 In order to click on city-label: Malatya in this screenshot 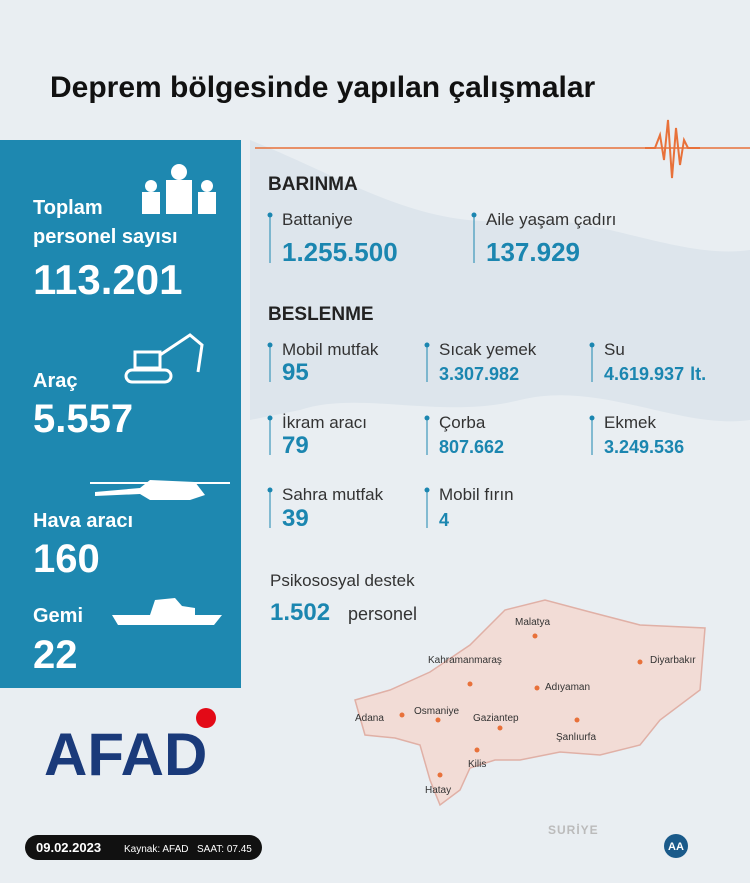, I will do `click(532, 622)`.